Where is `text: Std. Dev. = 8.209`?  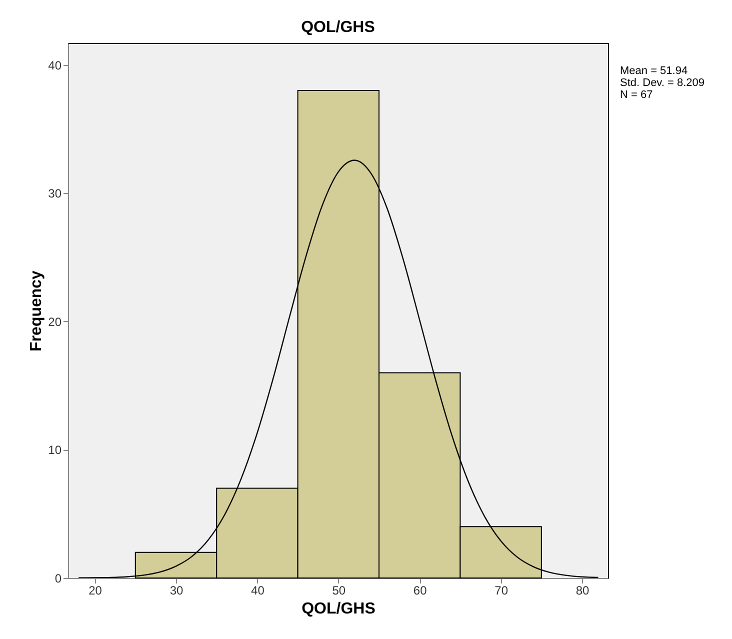
text: Std. Dev. = 8.209 is located at coordinates (662, 83).